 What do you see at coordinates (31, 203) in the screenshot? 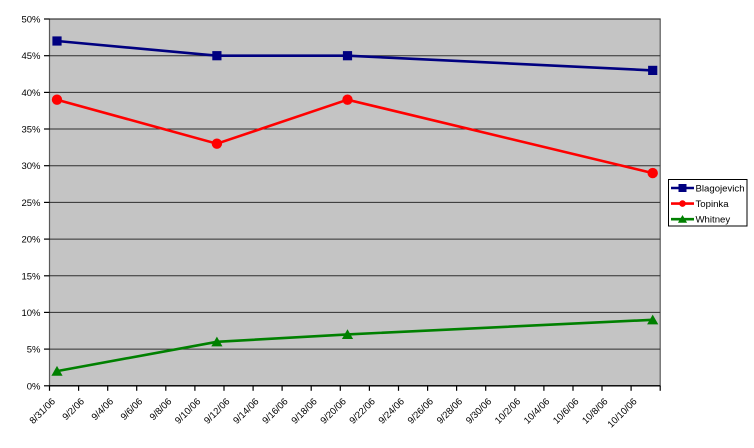
I see `svg-text: 25%` at bounding box center [31, 203].